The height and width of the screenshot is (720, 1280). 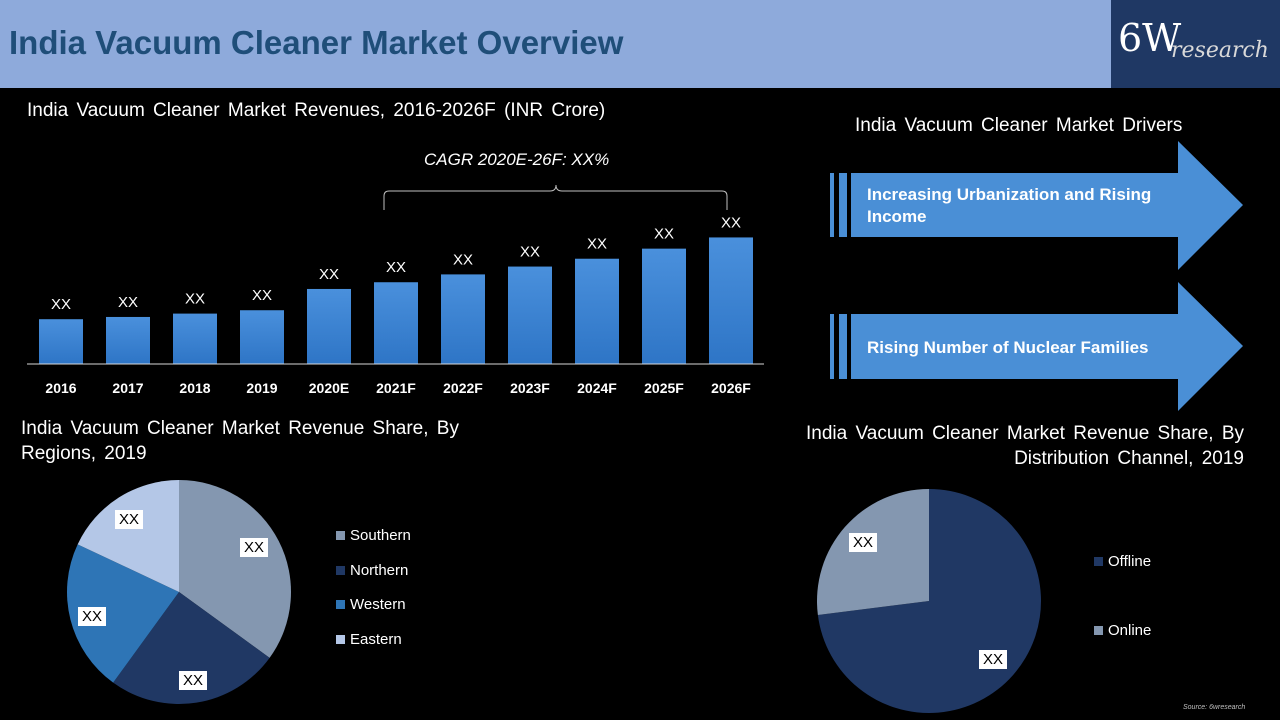 I want to click on region-data-label-eastern: XX, so click(x=129, y=519).